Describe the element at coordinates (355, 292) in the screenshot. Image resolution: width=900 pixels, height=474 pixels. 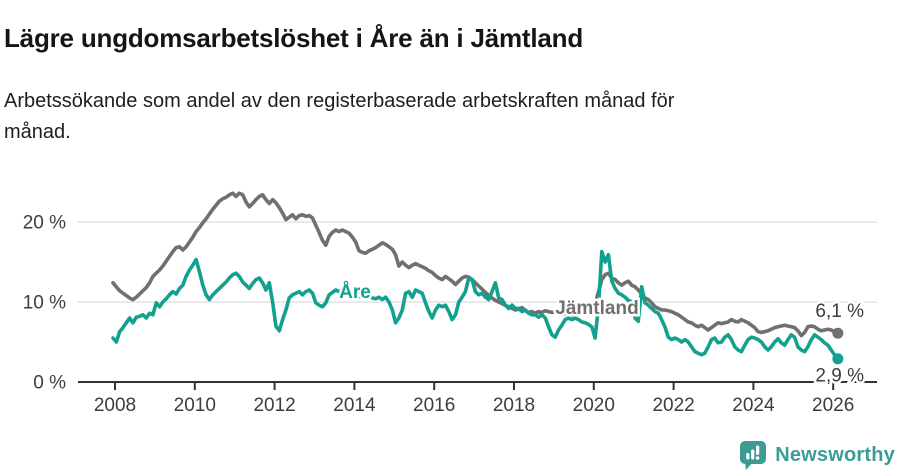
I see `are-series-label: Åre` at that location.